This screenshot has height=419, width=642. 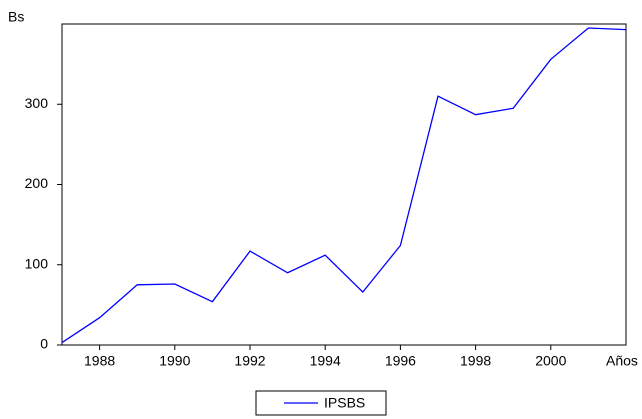 I want to click on x-tick-label: 1998, so click(x=475, y=361).